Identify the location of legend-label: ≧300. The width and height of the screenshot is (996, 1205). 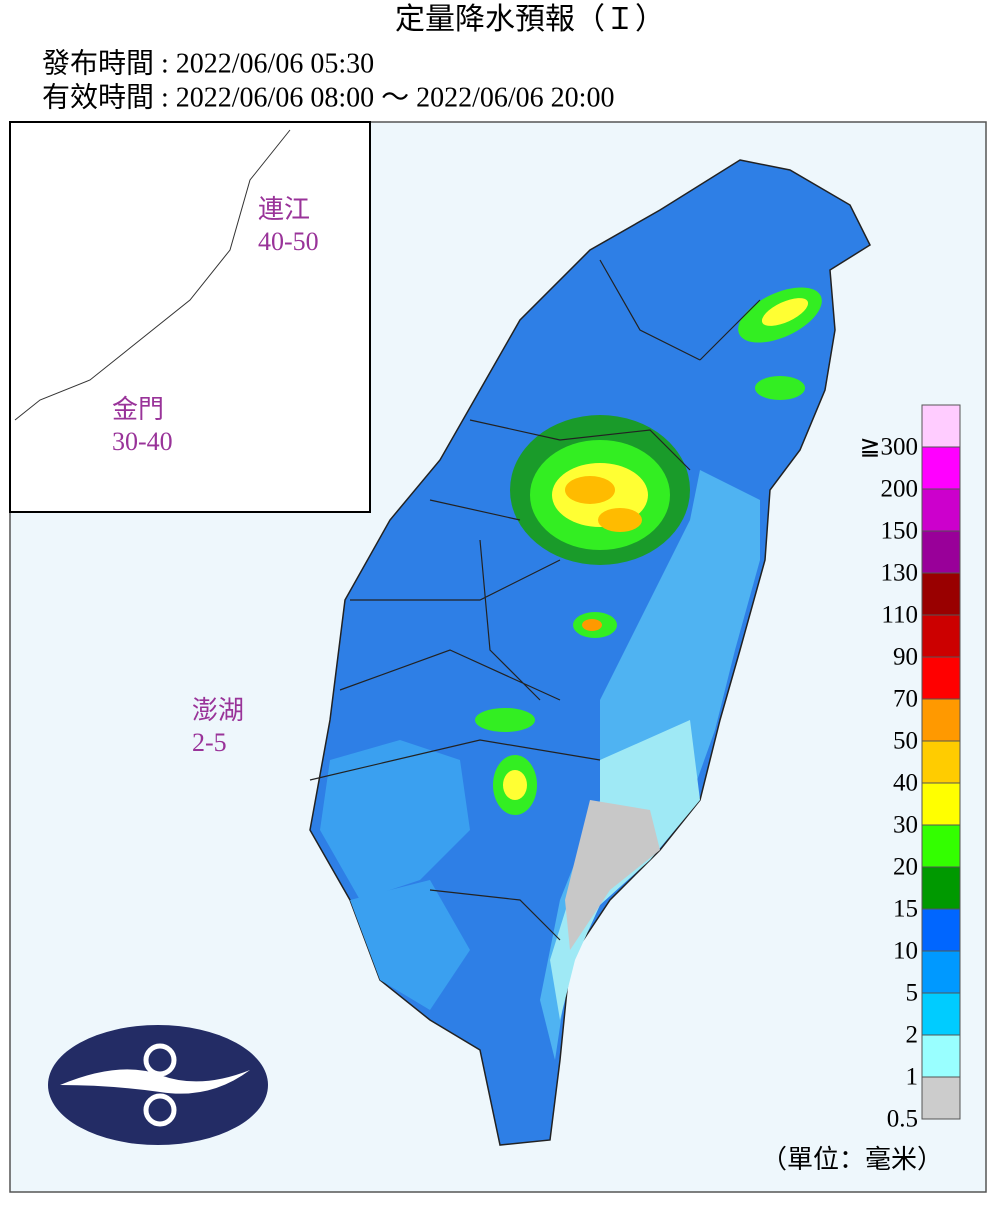
(889, 447).